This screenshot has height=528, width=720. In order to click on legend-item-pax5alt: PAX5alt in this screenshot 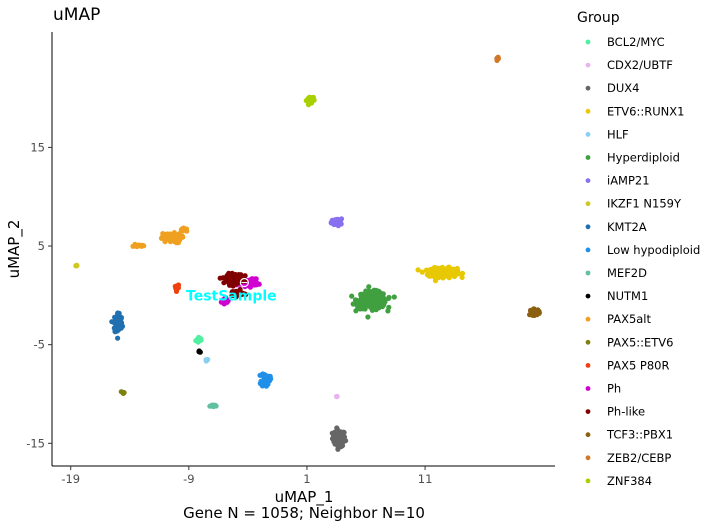, I will do `click(619, 319)`.